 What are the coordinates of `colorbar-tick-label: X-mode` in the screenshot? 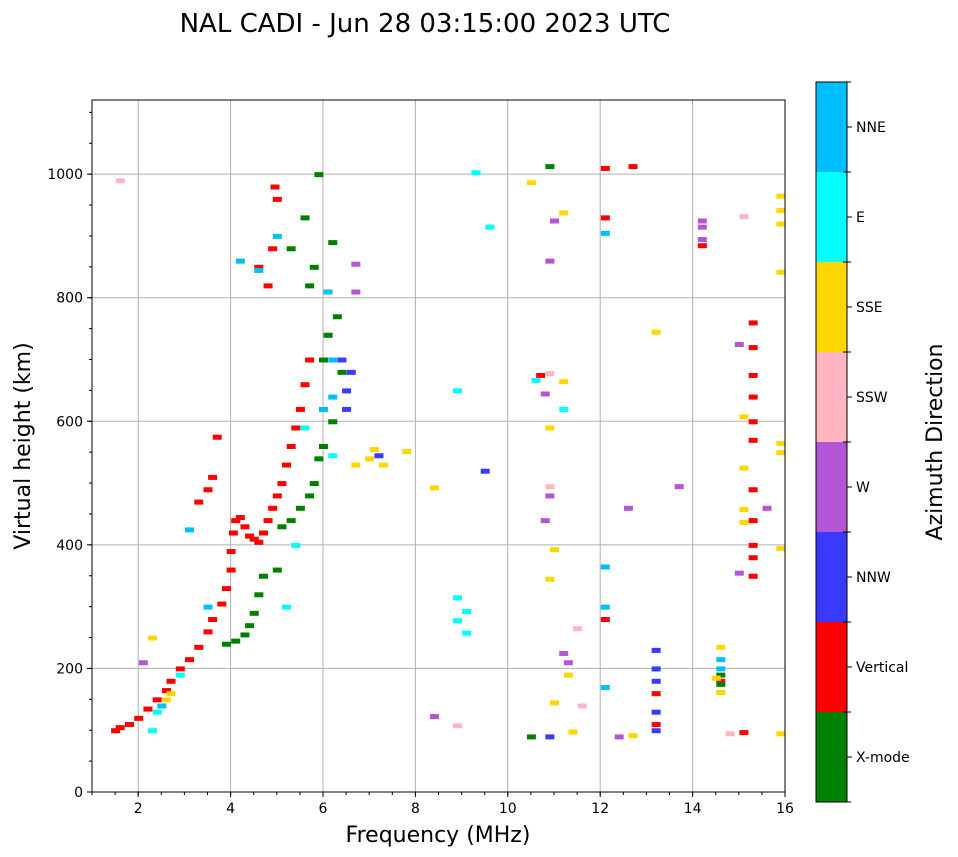 It's located at (883, 758).